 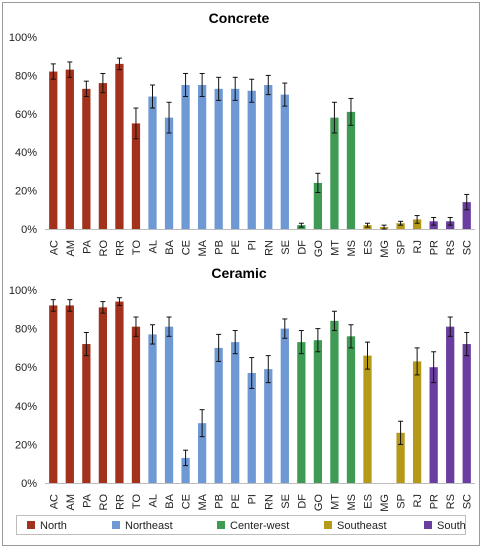 I want to click on ceramic-category-label-pe: PE, so click(x=236, y=501).